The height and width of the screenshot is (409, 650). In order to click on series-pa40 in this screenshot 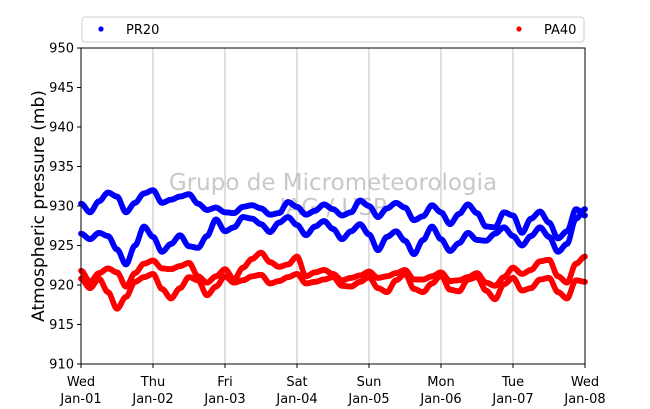, I will do `click(333, 280)`.